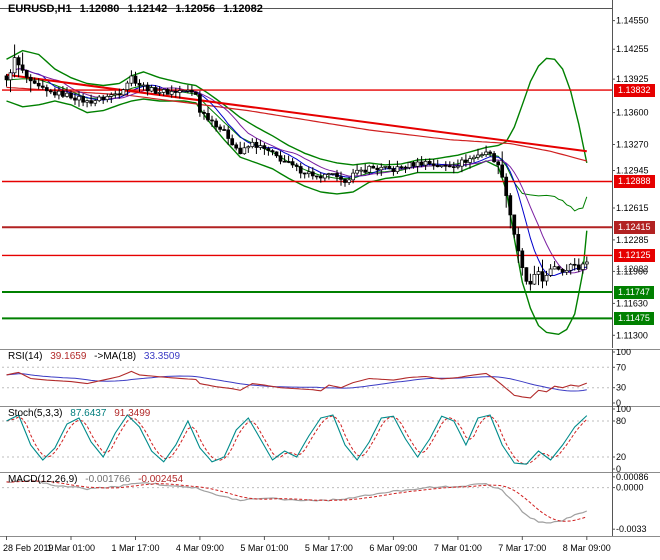 The image size is (660, 560). What do you see at coordinates (621, 367) in the screenshot?
I see `svg-text: 70` at bounding box center [621, 367].